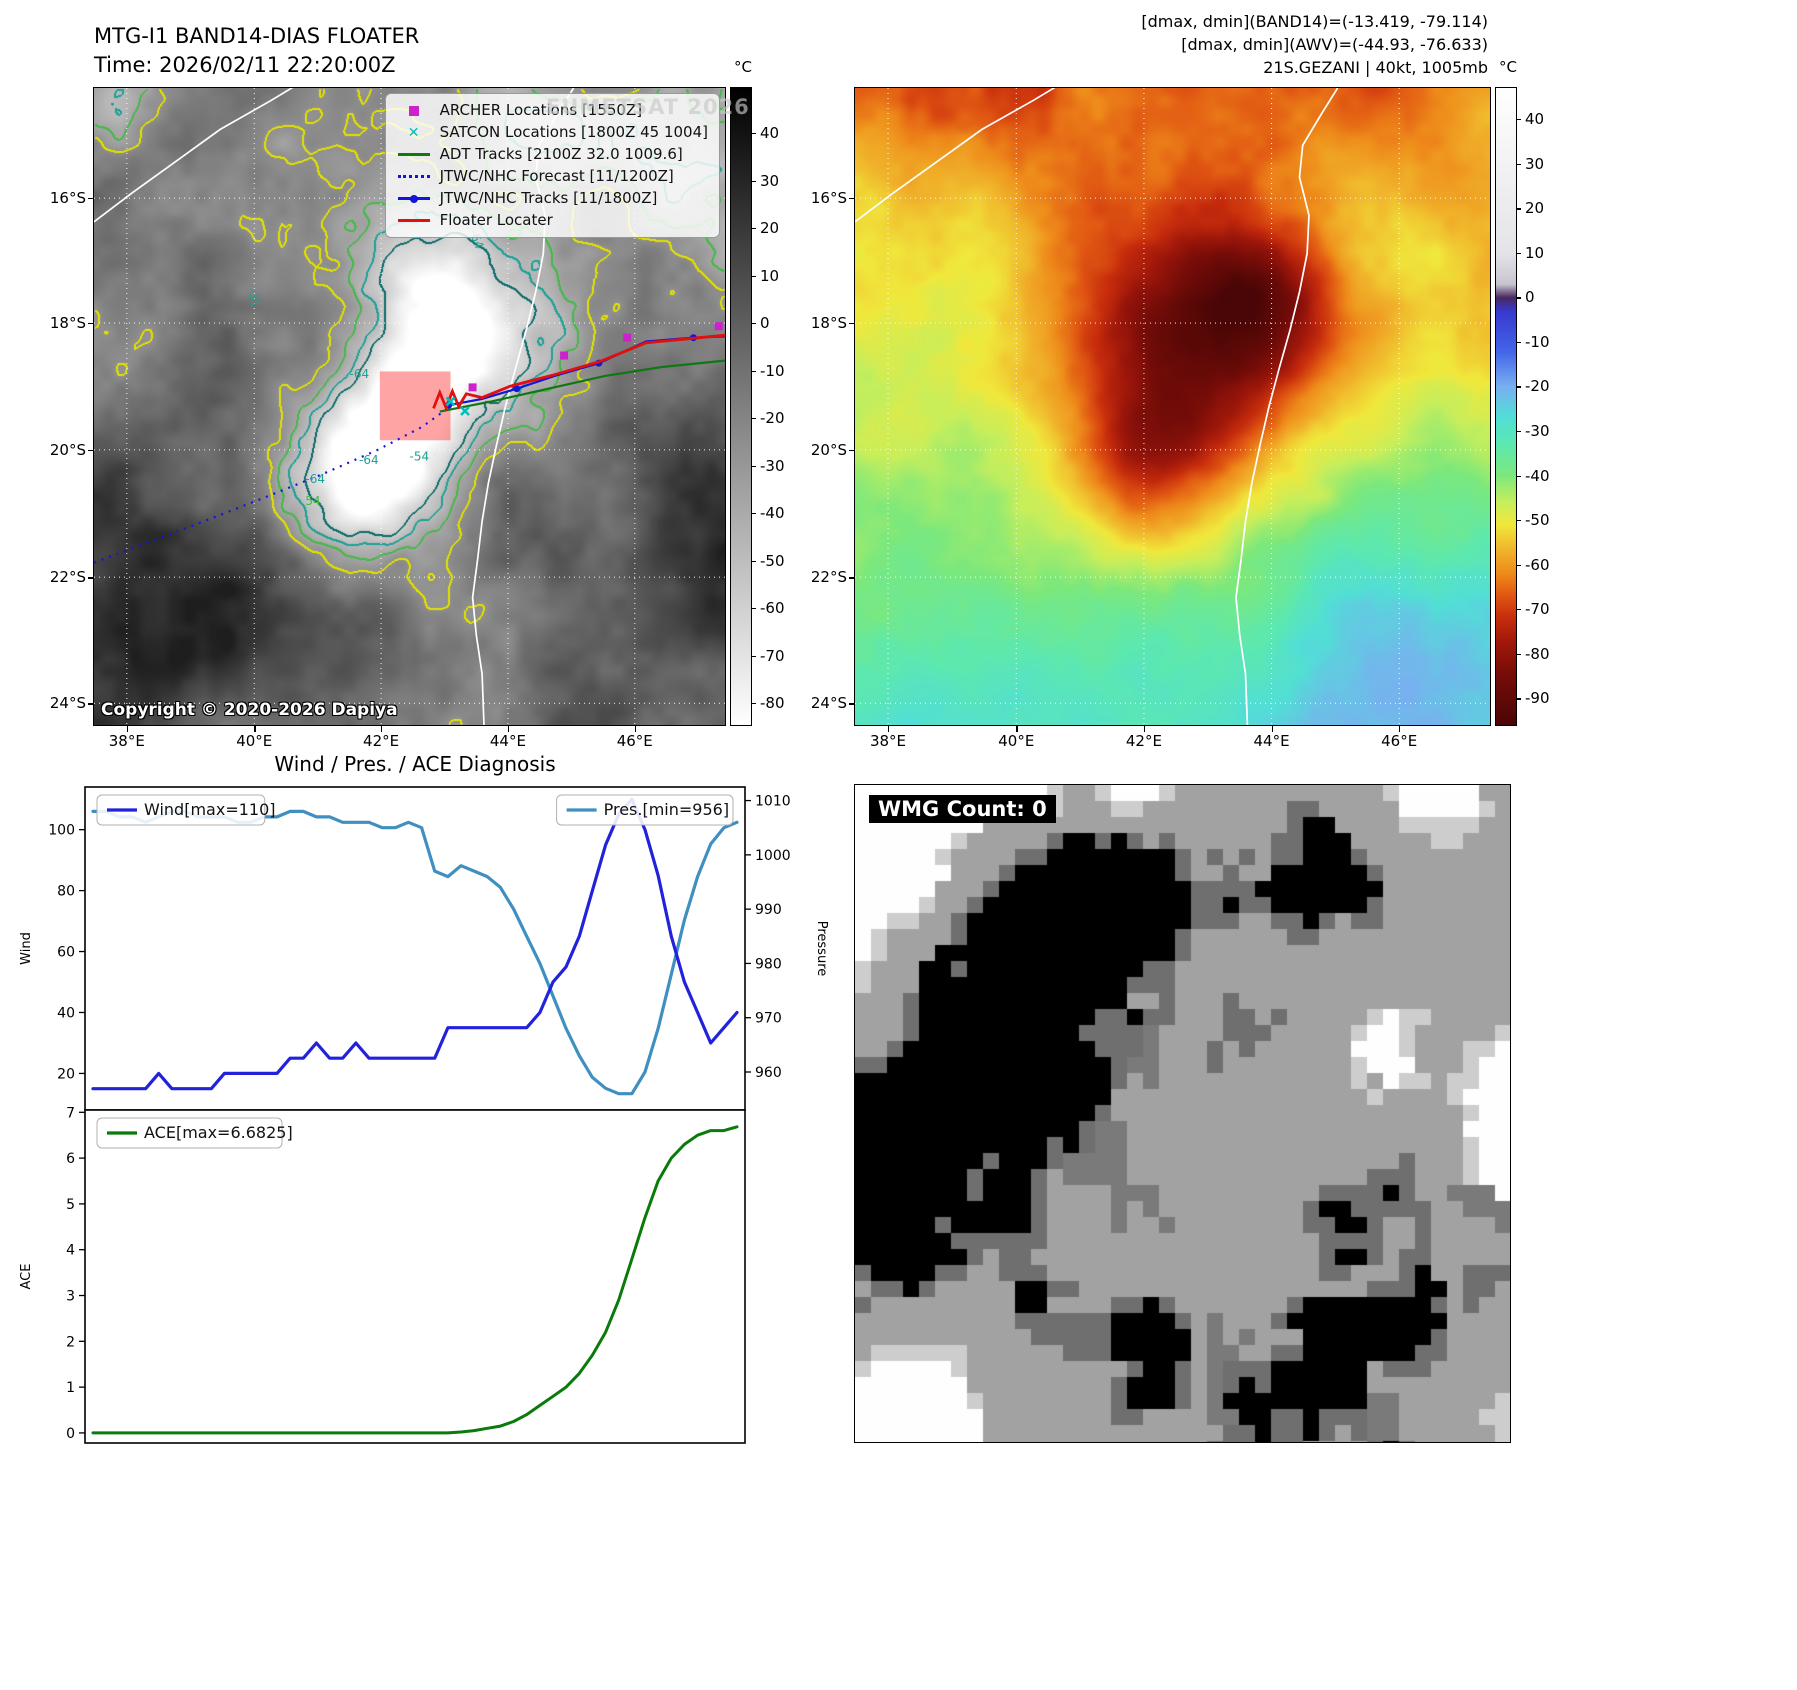 The width and height of the screenshot is (1797, 1690). I want to click on lat-tick-label: 16°S, so click(828, 198).